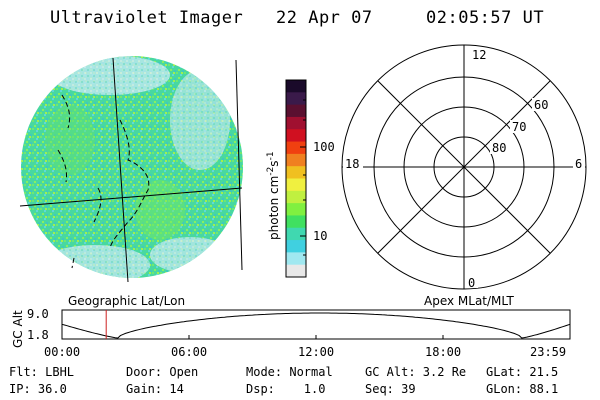  I want to click on mlt-label-18: 18, so click(352, 164).